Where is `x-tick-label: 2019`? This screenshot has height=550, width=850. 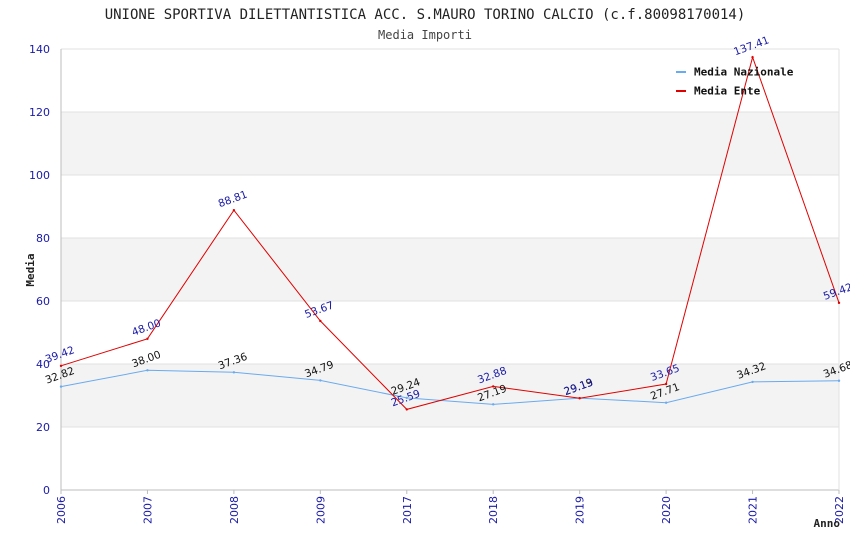
x-tick-label: 2019 is located at coordinates (580, 510).